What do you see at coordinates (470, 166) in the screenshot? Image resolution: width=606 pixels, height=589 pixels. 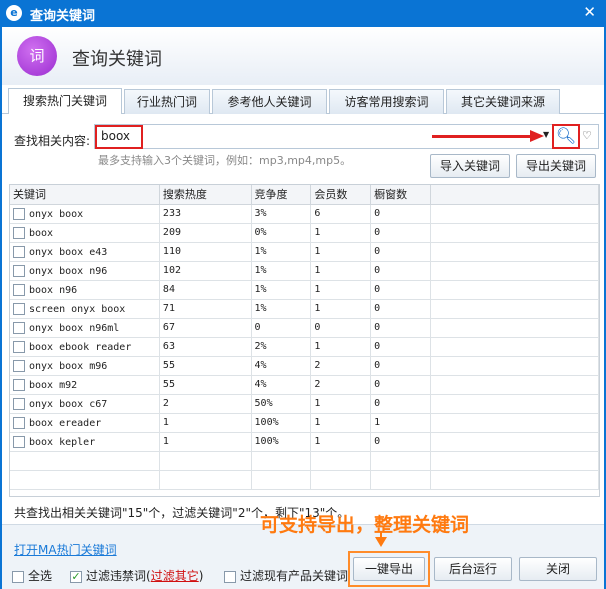 I see `import-keywords-button: 导入关键词` at bounding box center [470, 166].